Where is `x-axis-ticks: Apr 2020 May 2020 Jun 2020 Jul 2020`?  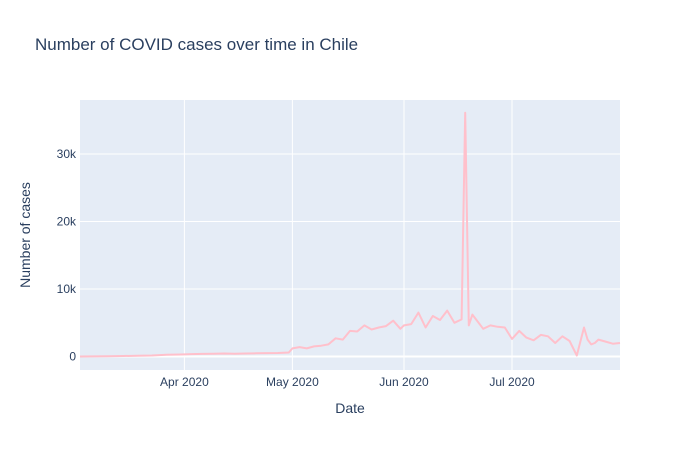
x-axis-ticks: Apr 2020 May 2020 Jun 2020 Jul 2020 is located at coordinates (347, 382).